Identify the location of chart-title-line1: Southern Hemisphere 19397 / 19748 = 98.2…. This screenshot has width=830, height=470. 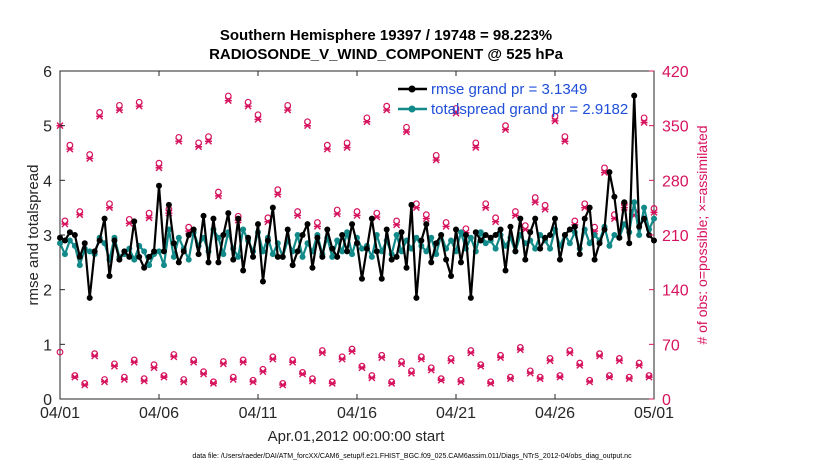
(386, 35).